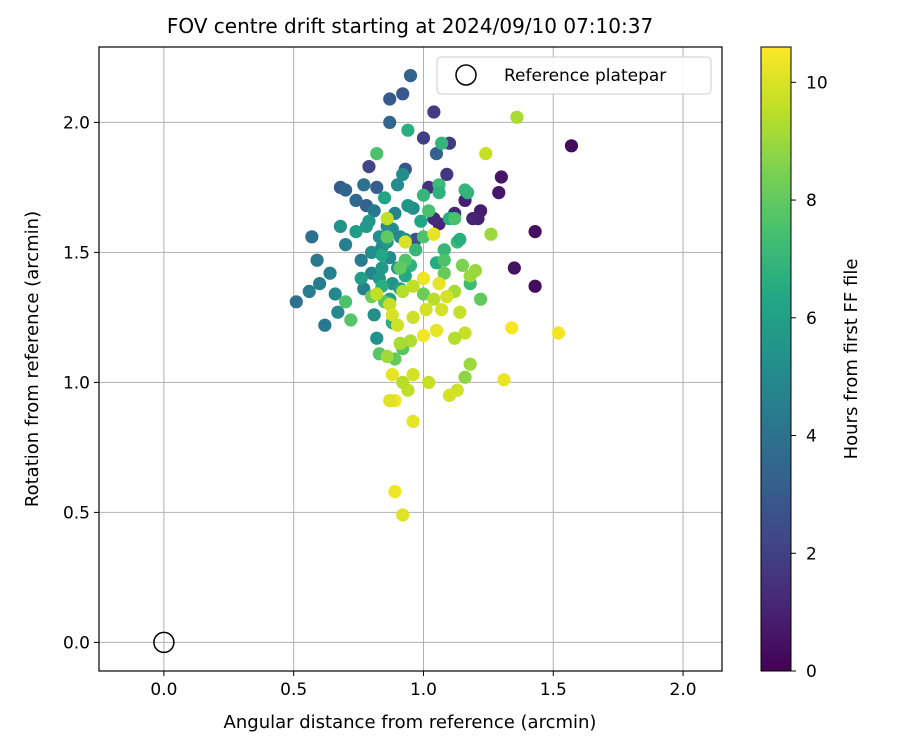 The image size is (900, 750). Describe the element at coordinates (32, 359) in the screenshot. I see `y-axis-label: Rotation from reference (arcmin)` at that location.